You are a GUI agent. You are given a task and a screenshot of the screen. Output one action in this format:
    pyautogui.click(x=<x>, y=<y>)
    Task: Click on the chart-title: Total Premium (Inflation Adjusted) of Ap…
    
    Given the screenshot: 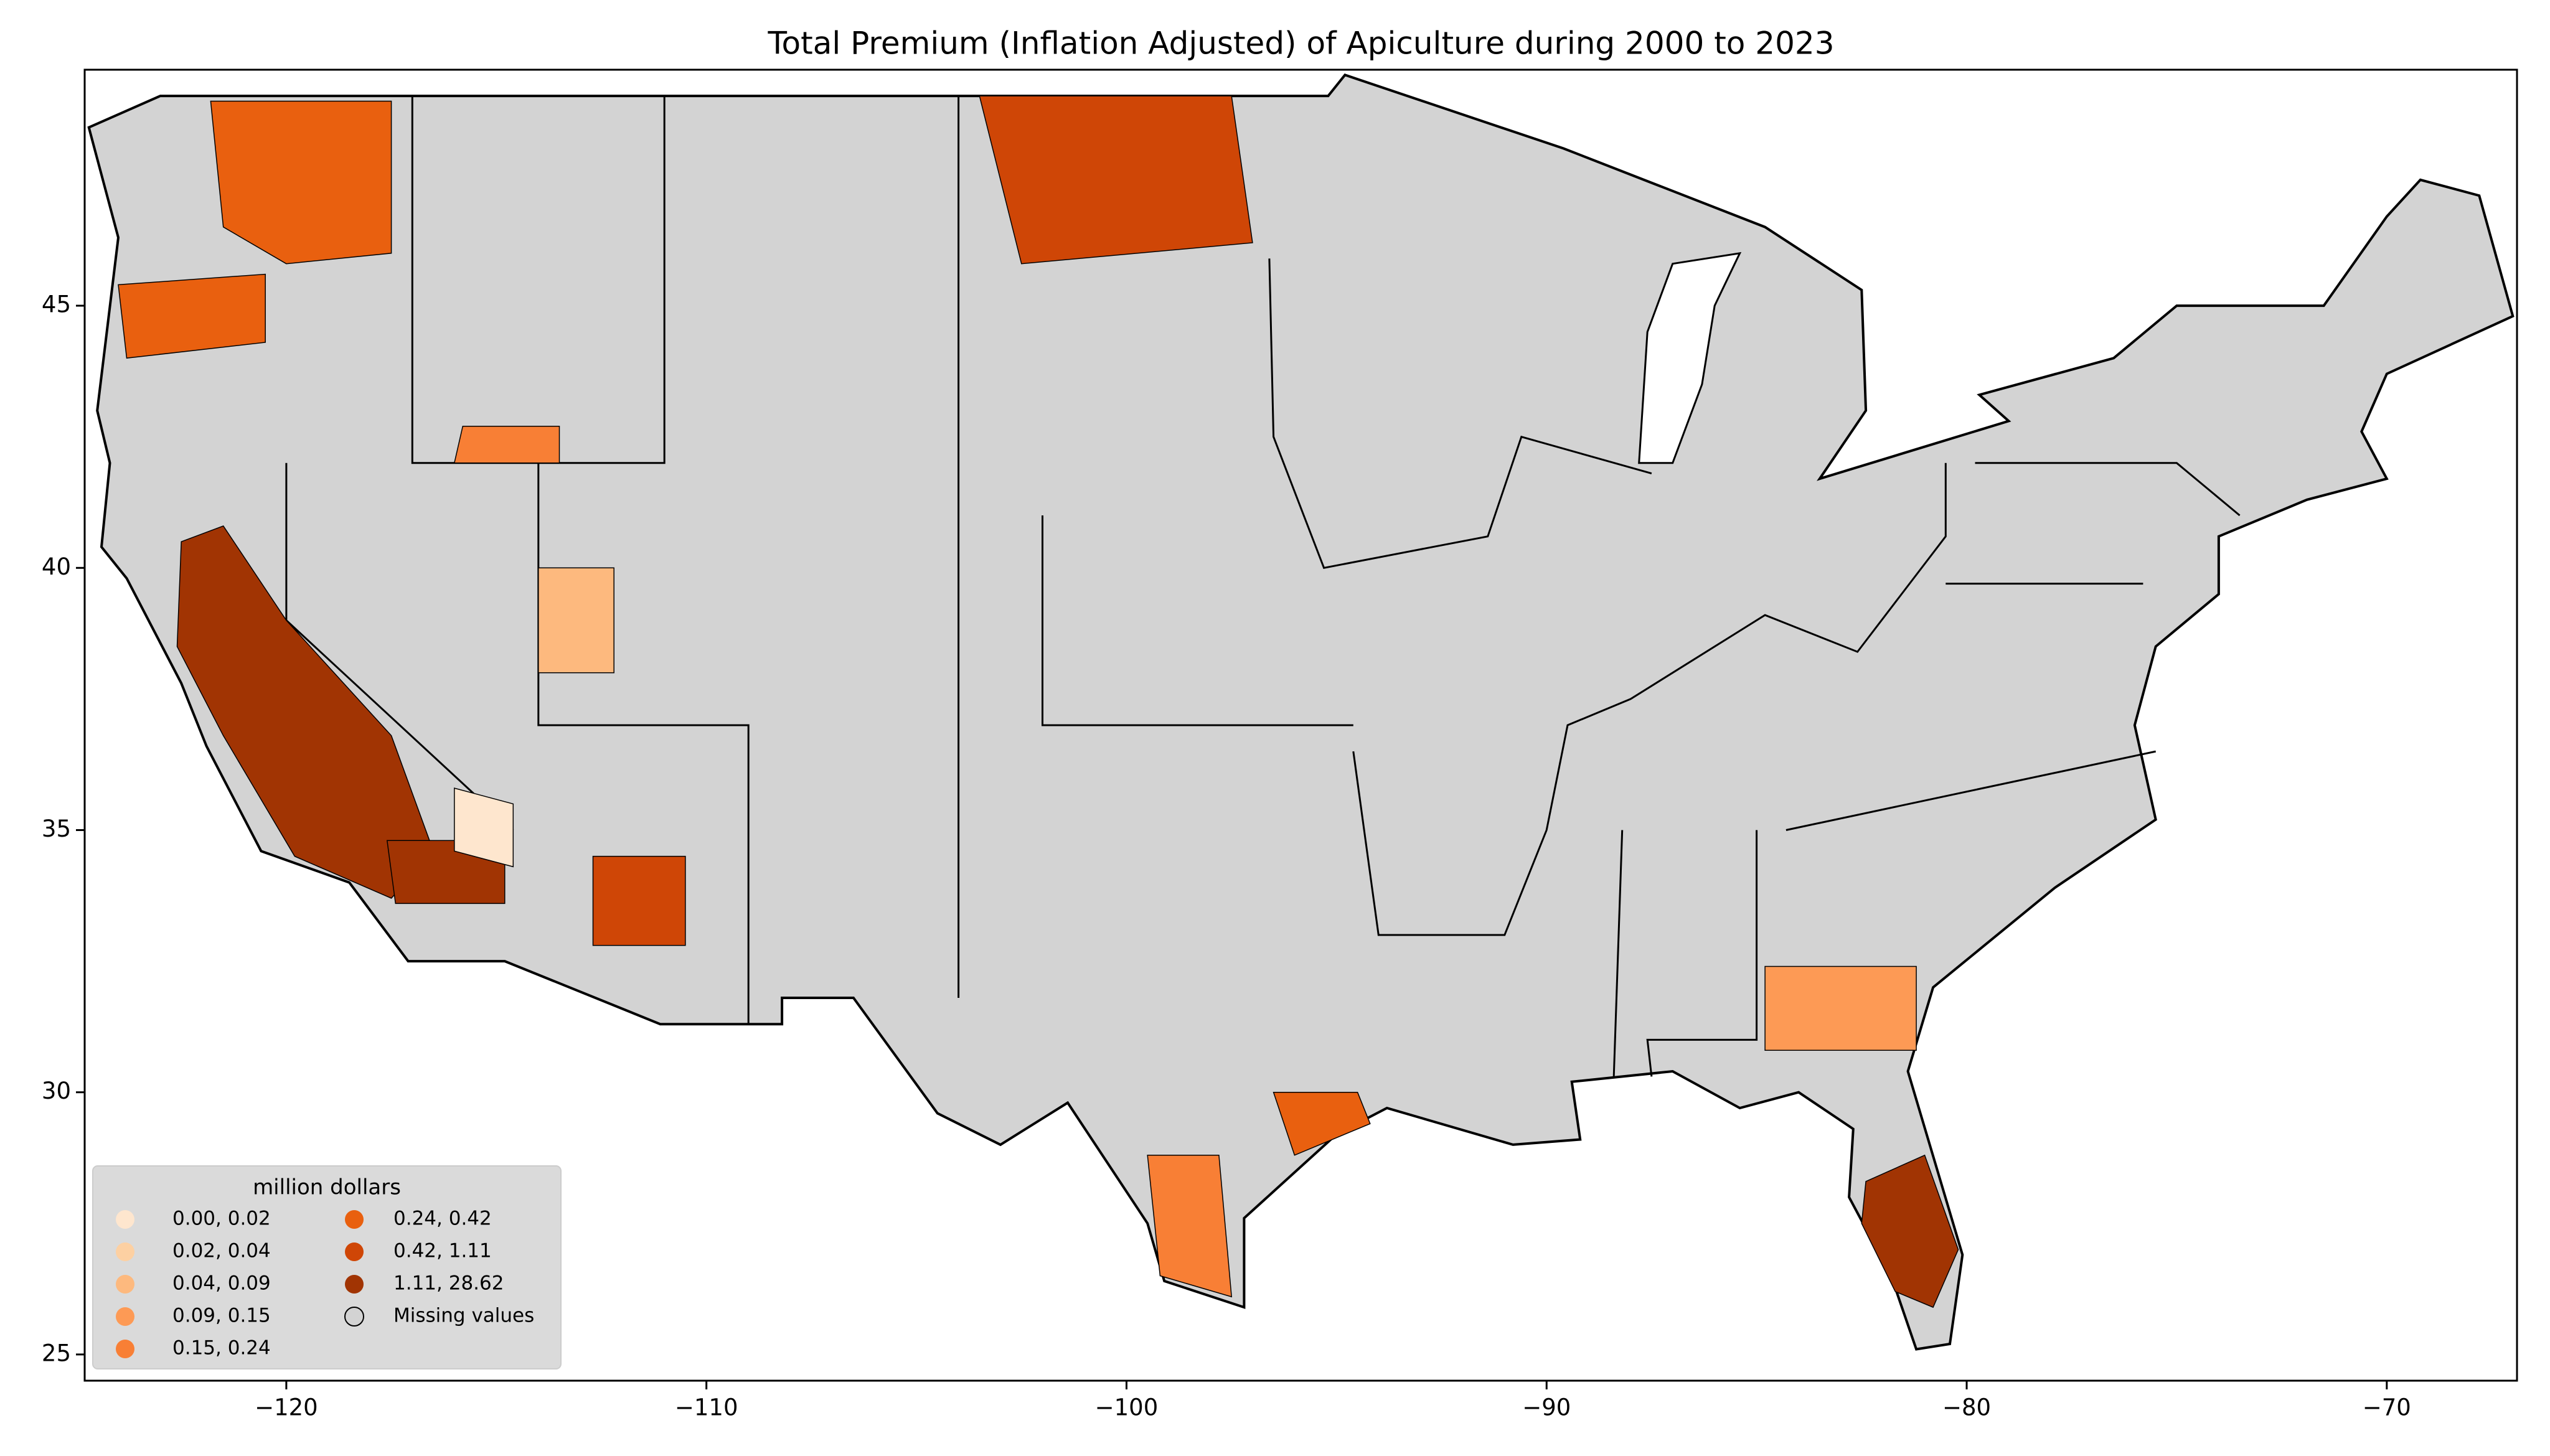 What is the action you would take?
    pyautogui.click(x=1300, y=44)
    